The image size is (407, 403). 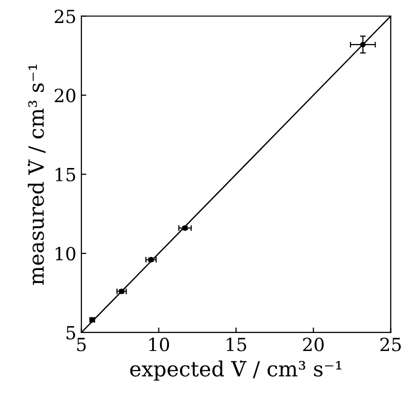 What do you see at coordinates (66, 253) in the screenshot?
I see `y-tick-label: 10` at bounding box center [66, 253].